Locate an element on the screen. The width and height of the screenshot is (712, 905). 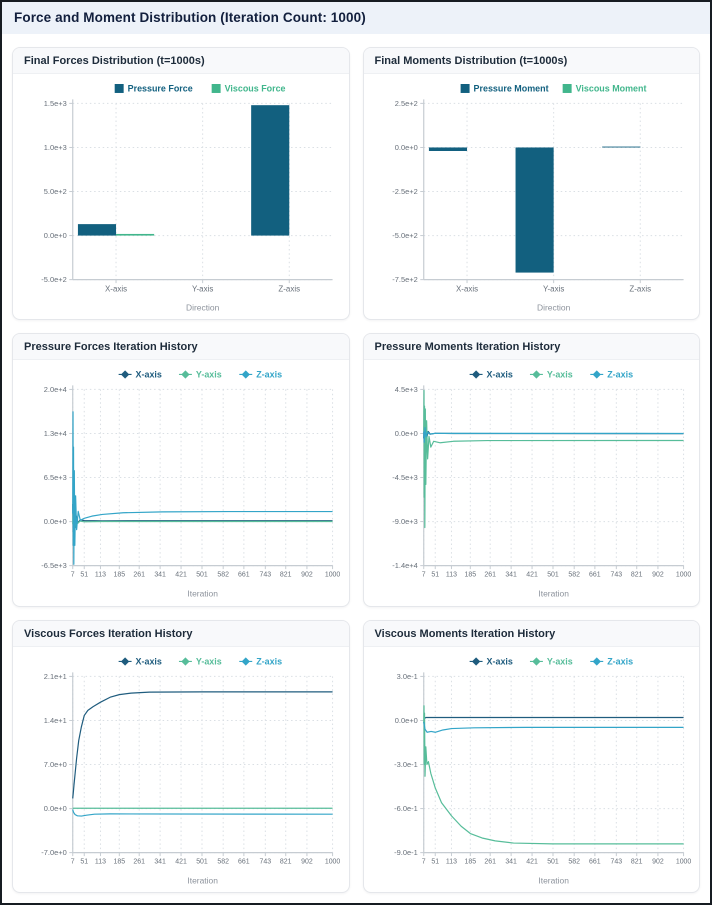
svg-text: Viscous Force is located at coordinates (255, 89).